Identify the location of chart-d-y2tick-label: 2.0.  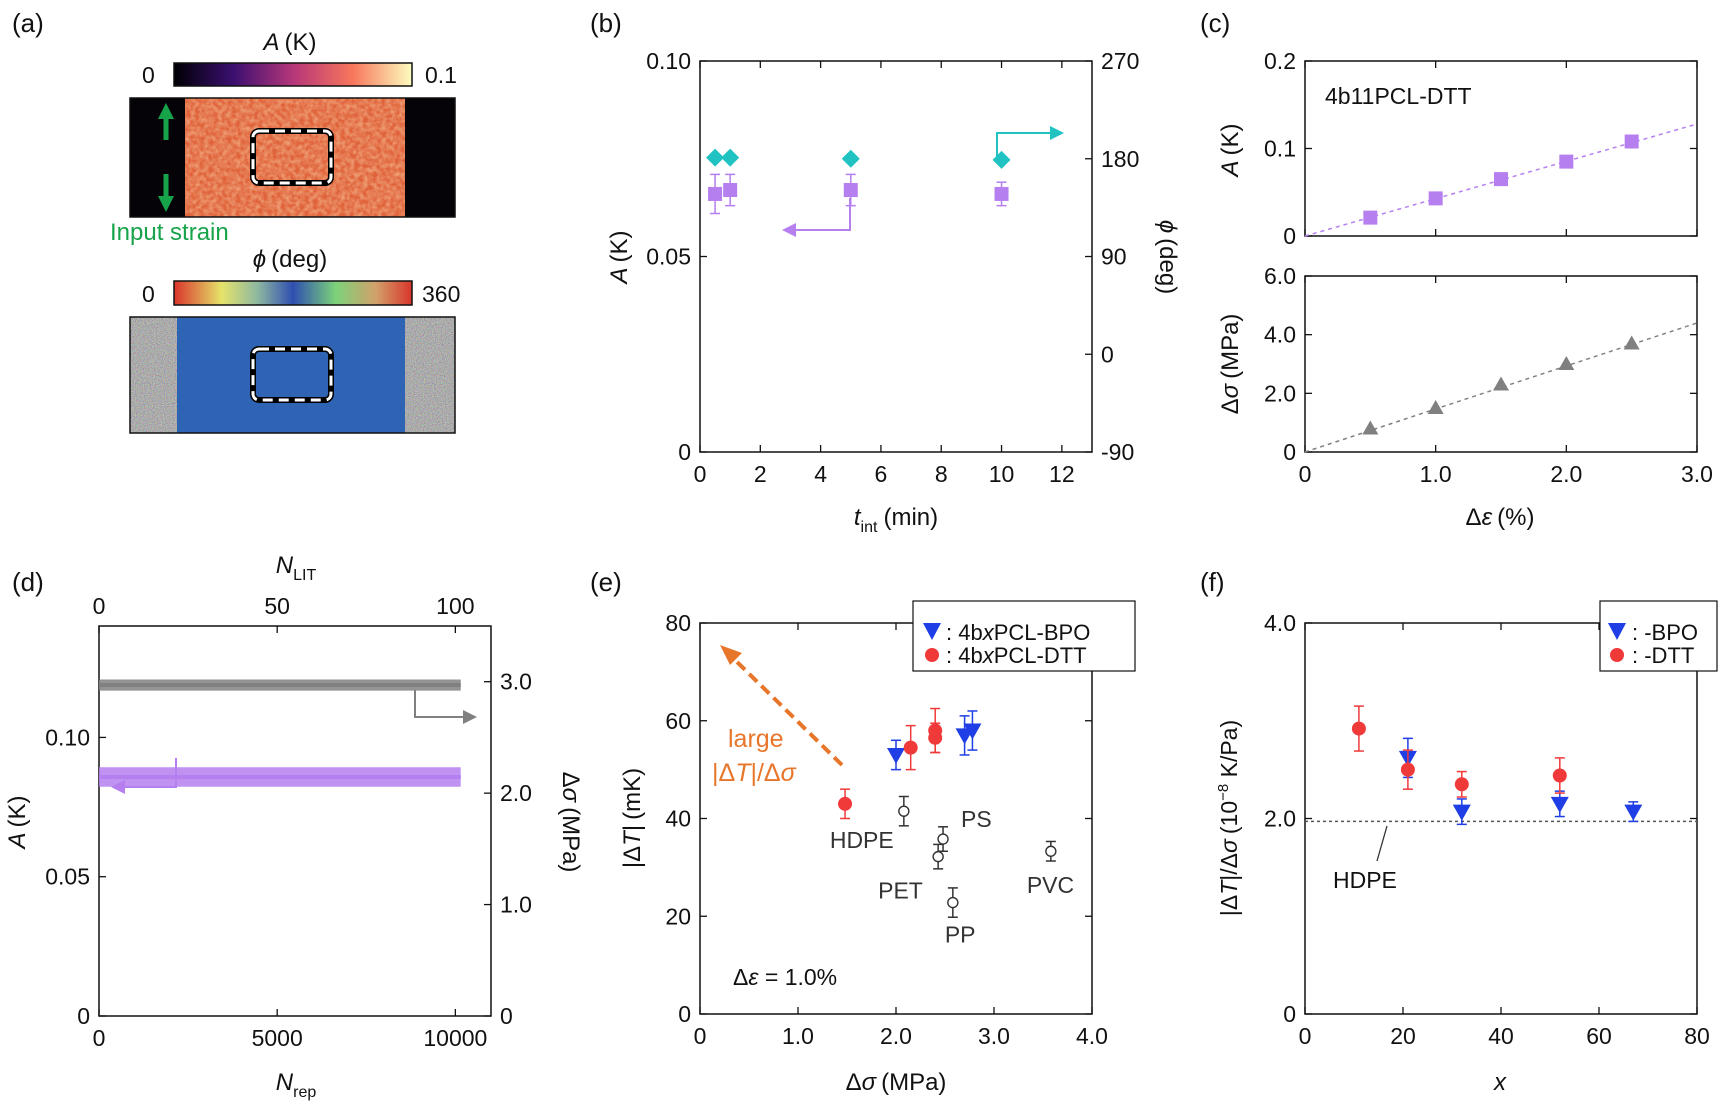
(516, 793).